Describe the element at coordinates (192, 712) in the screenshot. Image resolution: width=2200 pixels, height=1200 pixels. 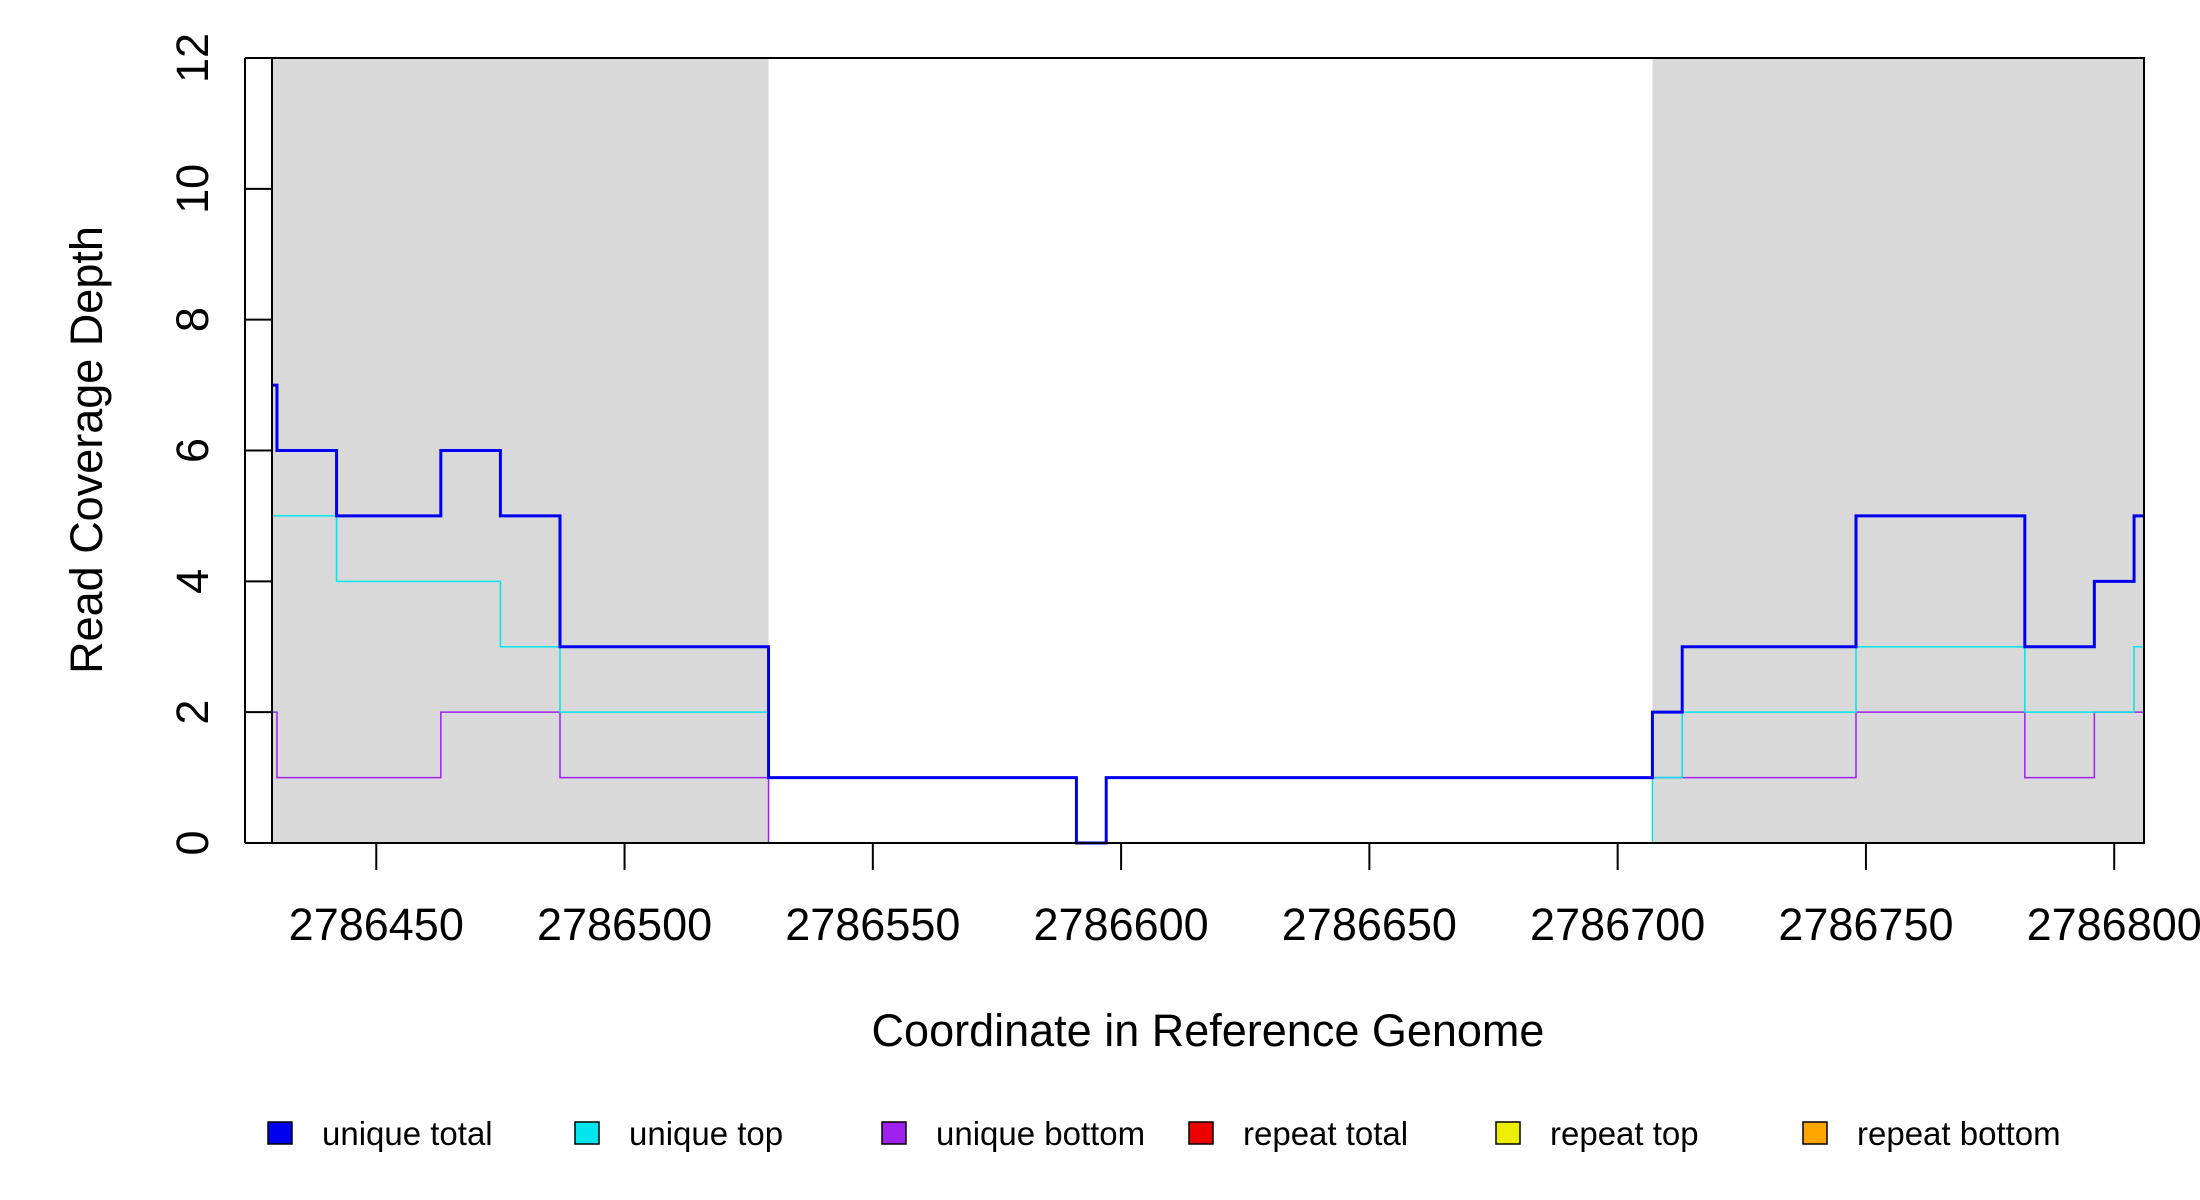
I see `y-tick-label: 2` at that location.